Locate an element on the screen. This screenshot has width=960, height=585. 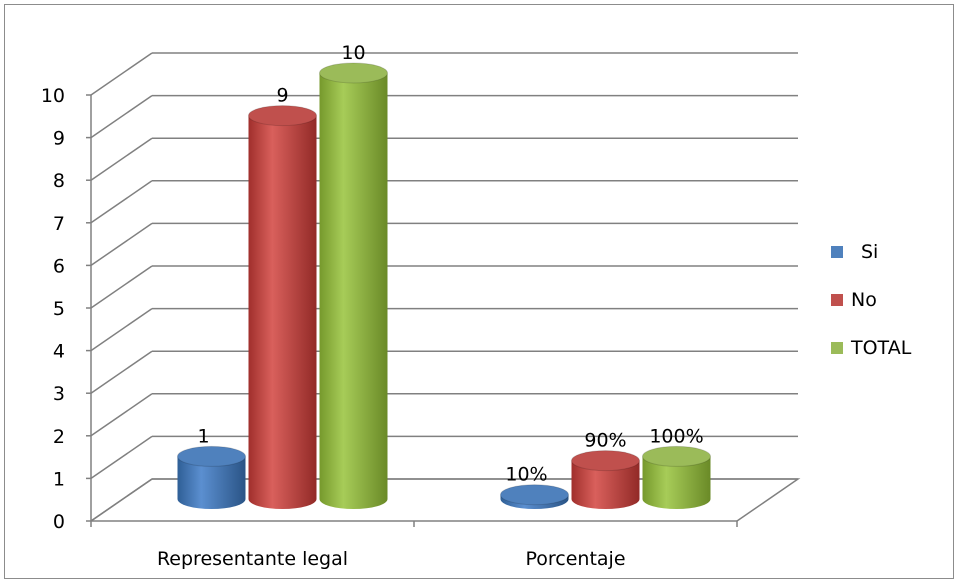
y-tick-label: 9 is located at coordinates (59, 139).